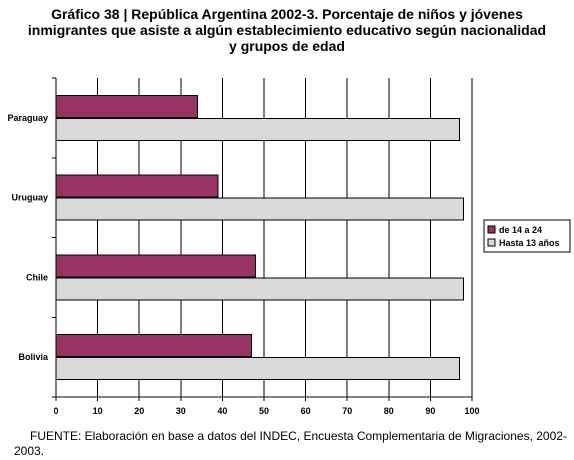  What do you see at coordinates (264, 411) in the screenshot?
I see `x-tick-label-50: 50` at bounding box center [264, 411].